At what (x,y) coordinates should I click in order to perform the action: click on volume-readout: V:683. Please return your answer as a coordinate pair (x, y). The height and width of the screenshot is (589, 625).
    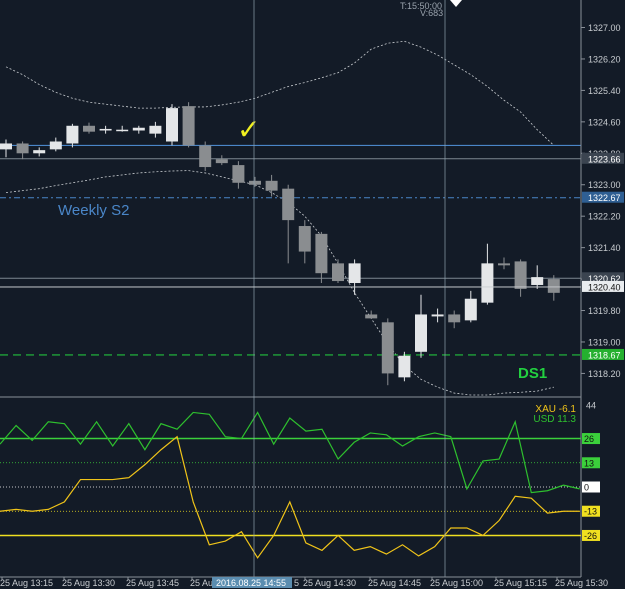
    Looking at the image, I should click on (431, 13).